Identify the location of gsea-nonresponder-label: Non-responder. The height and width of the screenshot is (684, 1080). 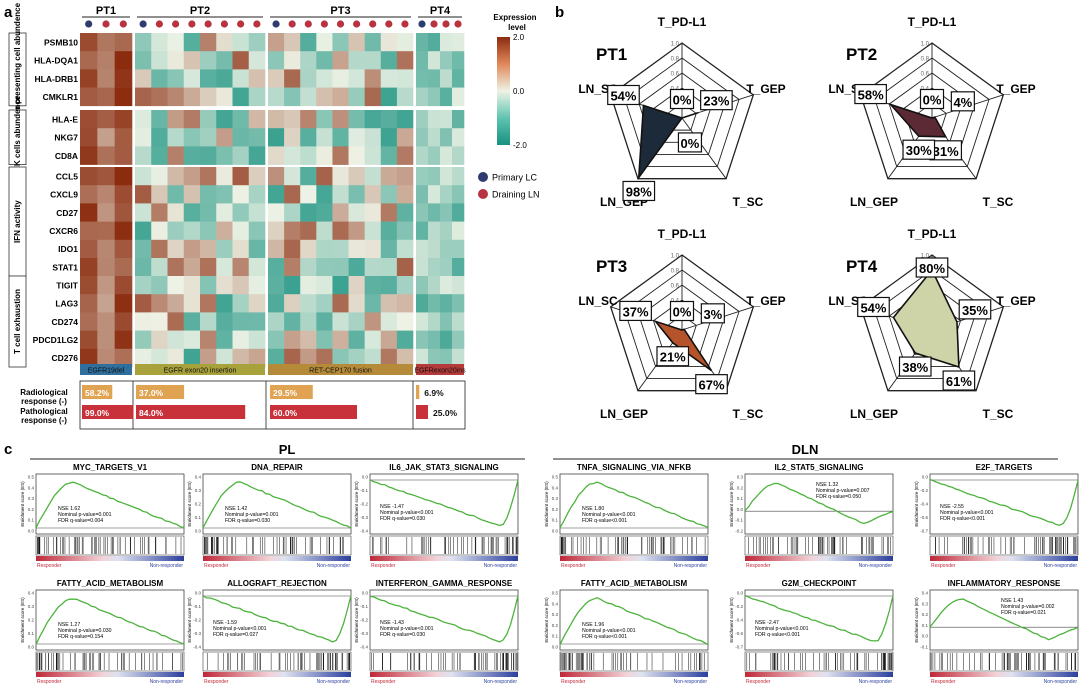
(1061, 681).